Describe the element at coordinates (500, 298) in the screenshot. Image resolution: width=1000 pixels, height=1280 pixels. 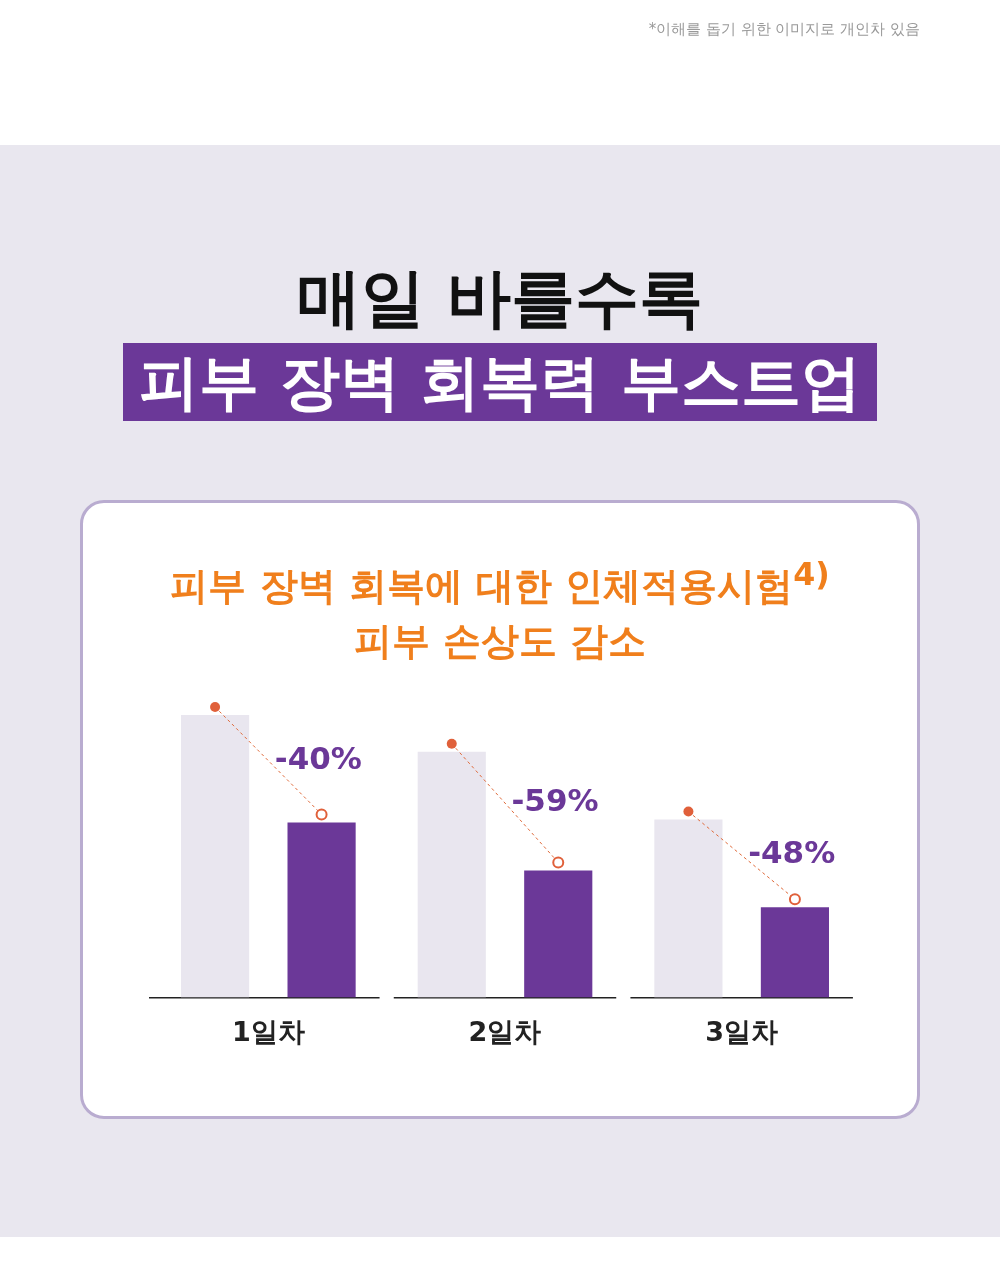
I see `chart-title: 매일 바를수록` at that location.